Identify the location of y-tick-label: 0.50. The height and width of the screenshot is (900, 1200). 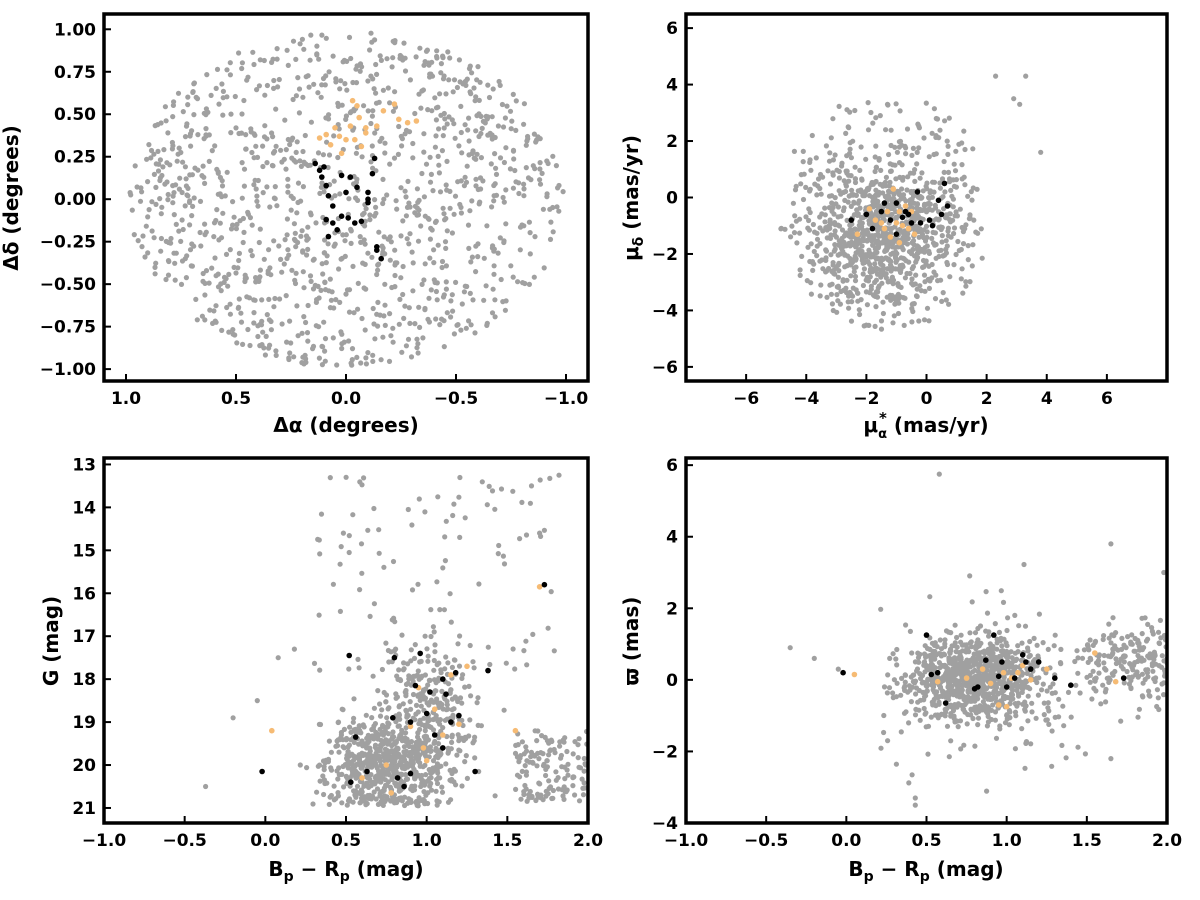
(75, 115).